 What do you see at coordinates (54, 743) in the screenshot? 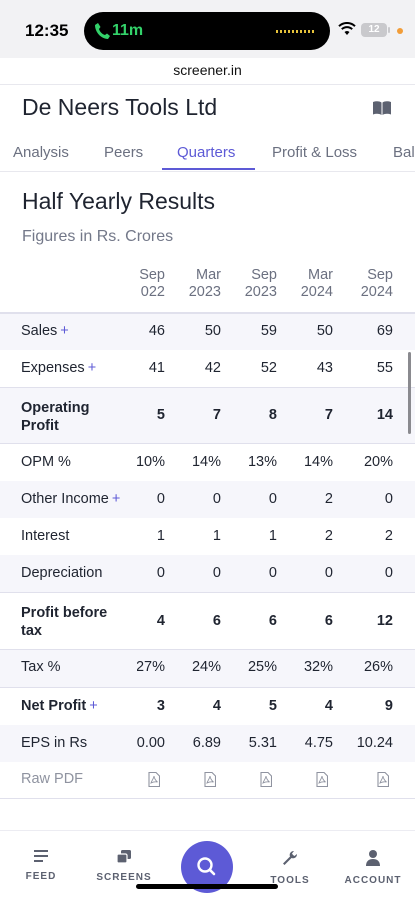
I see `row-label: EPS in Rs` at bounding box center [54, 743].